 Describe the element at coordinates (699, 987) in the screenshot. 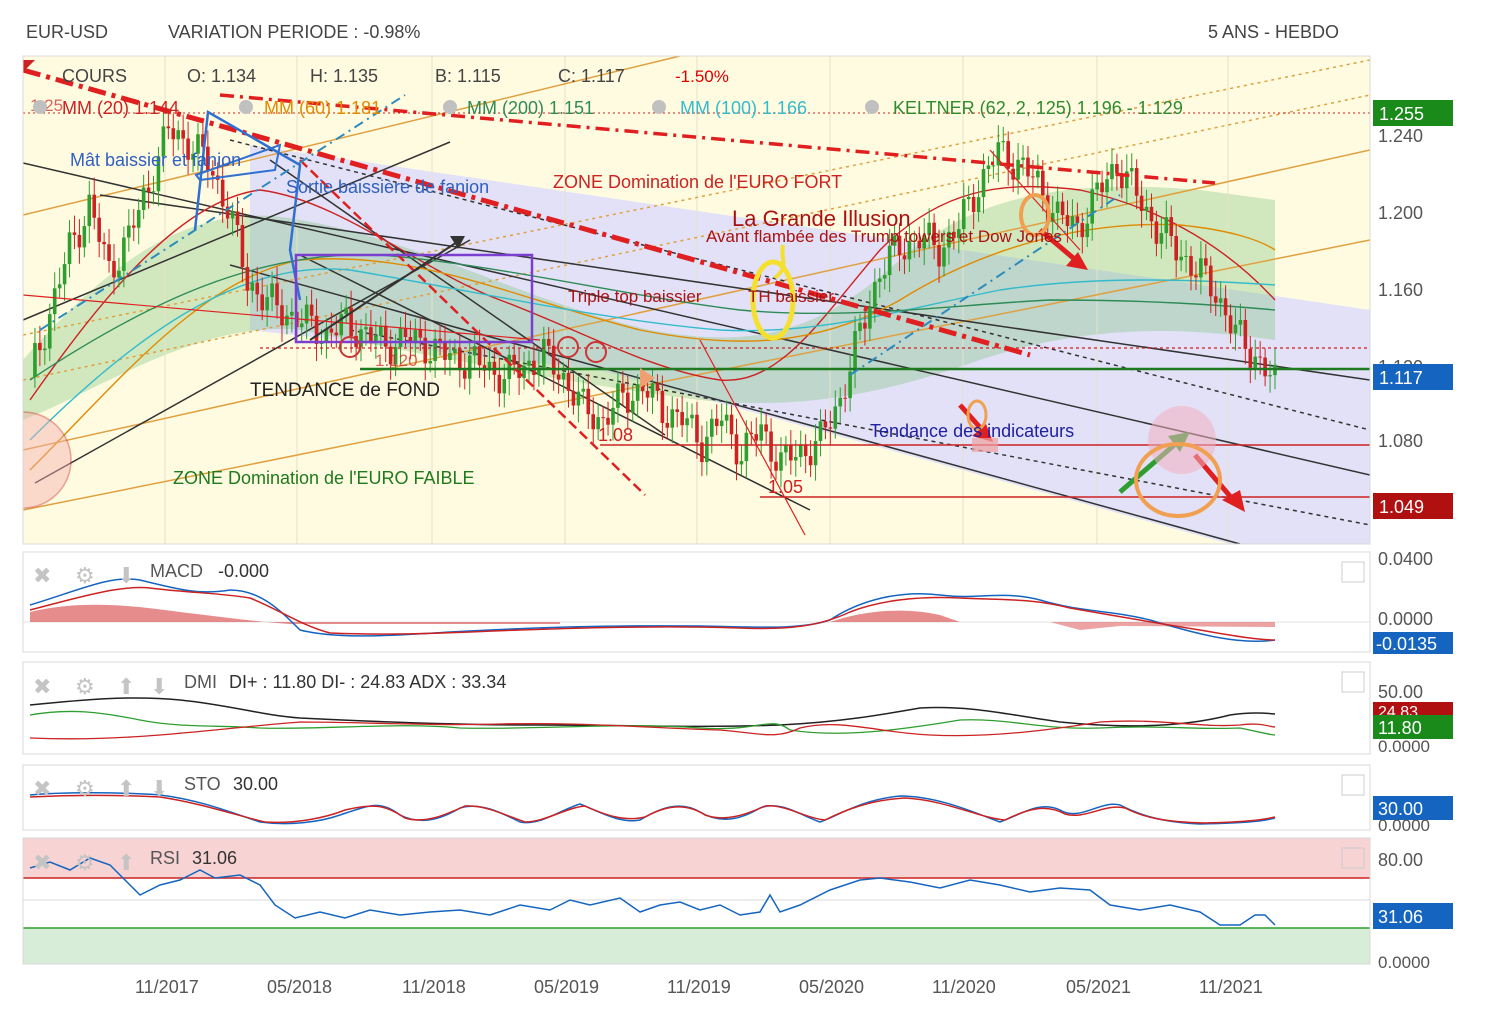

I see `x-tick-label: 11/2019` at that location.